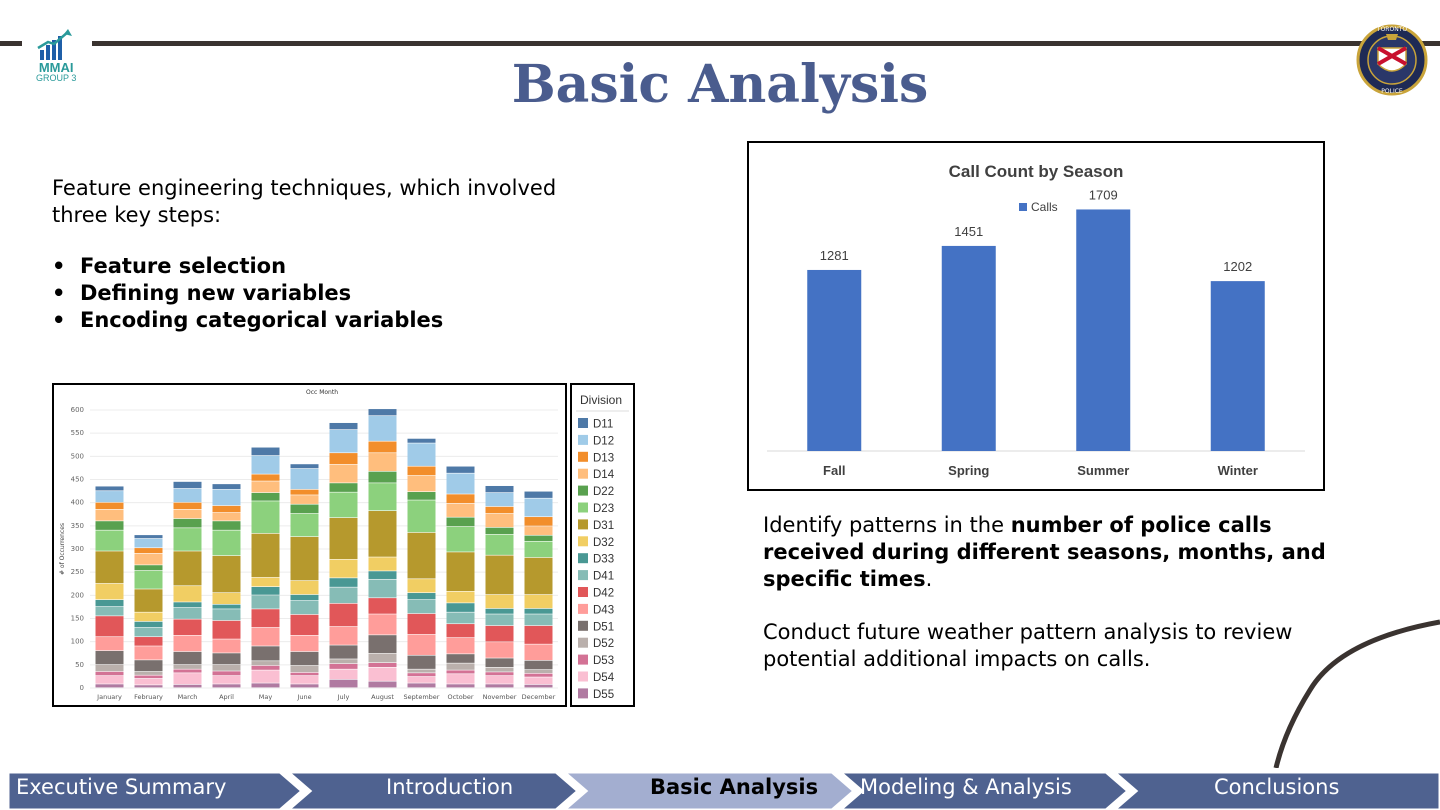 This screenshot has height=810, width=1440. What do you see at coordinates (1391, 29) in the screenshot?
I see `svg-text: TORONTO` at bounding box center [1391, 29].